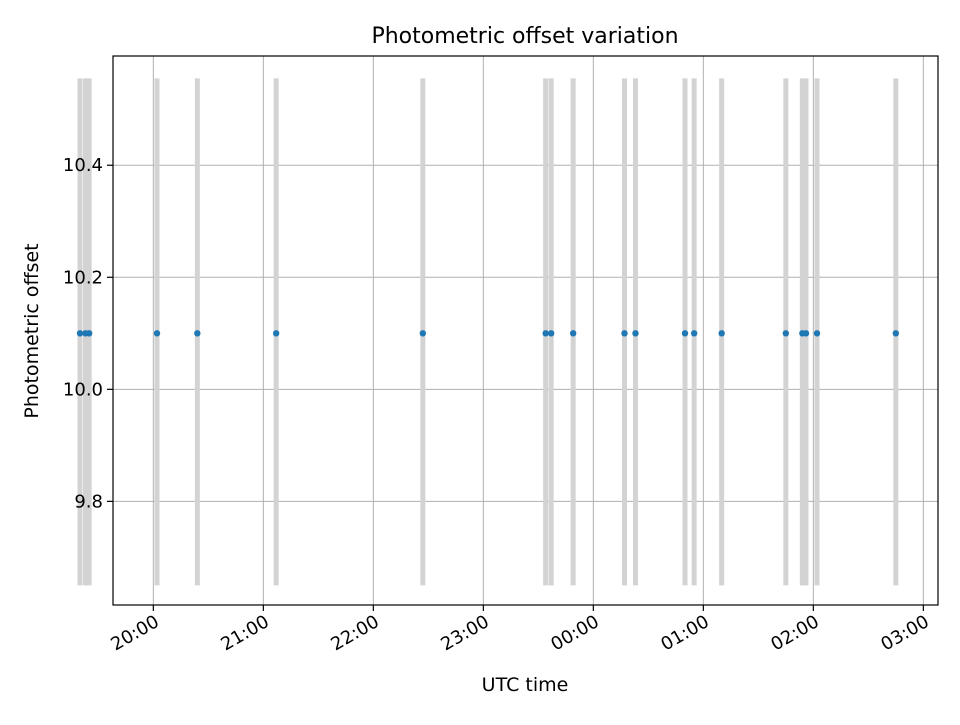 This screenshot has width=960, height=725. I want to click on y-axis-label: Photometric offset, so click(32, 330).